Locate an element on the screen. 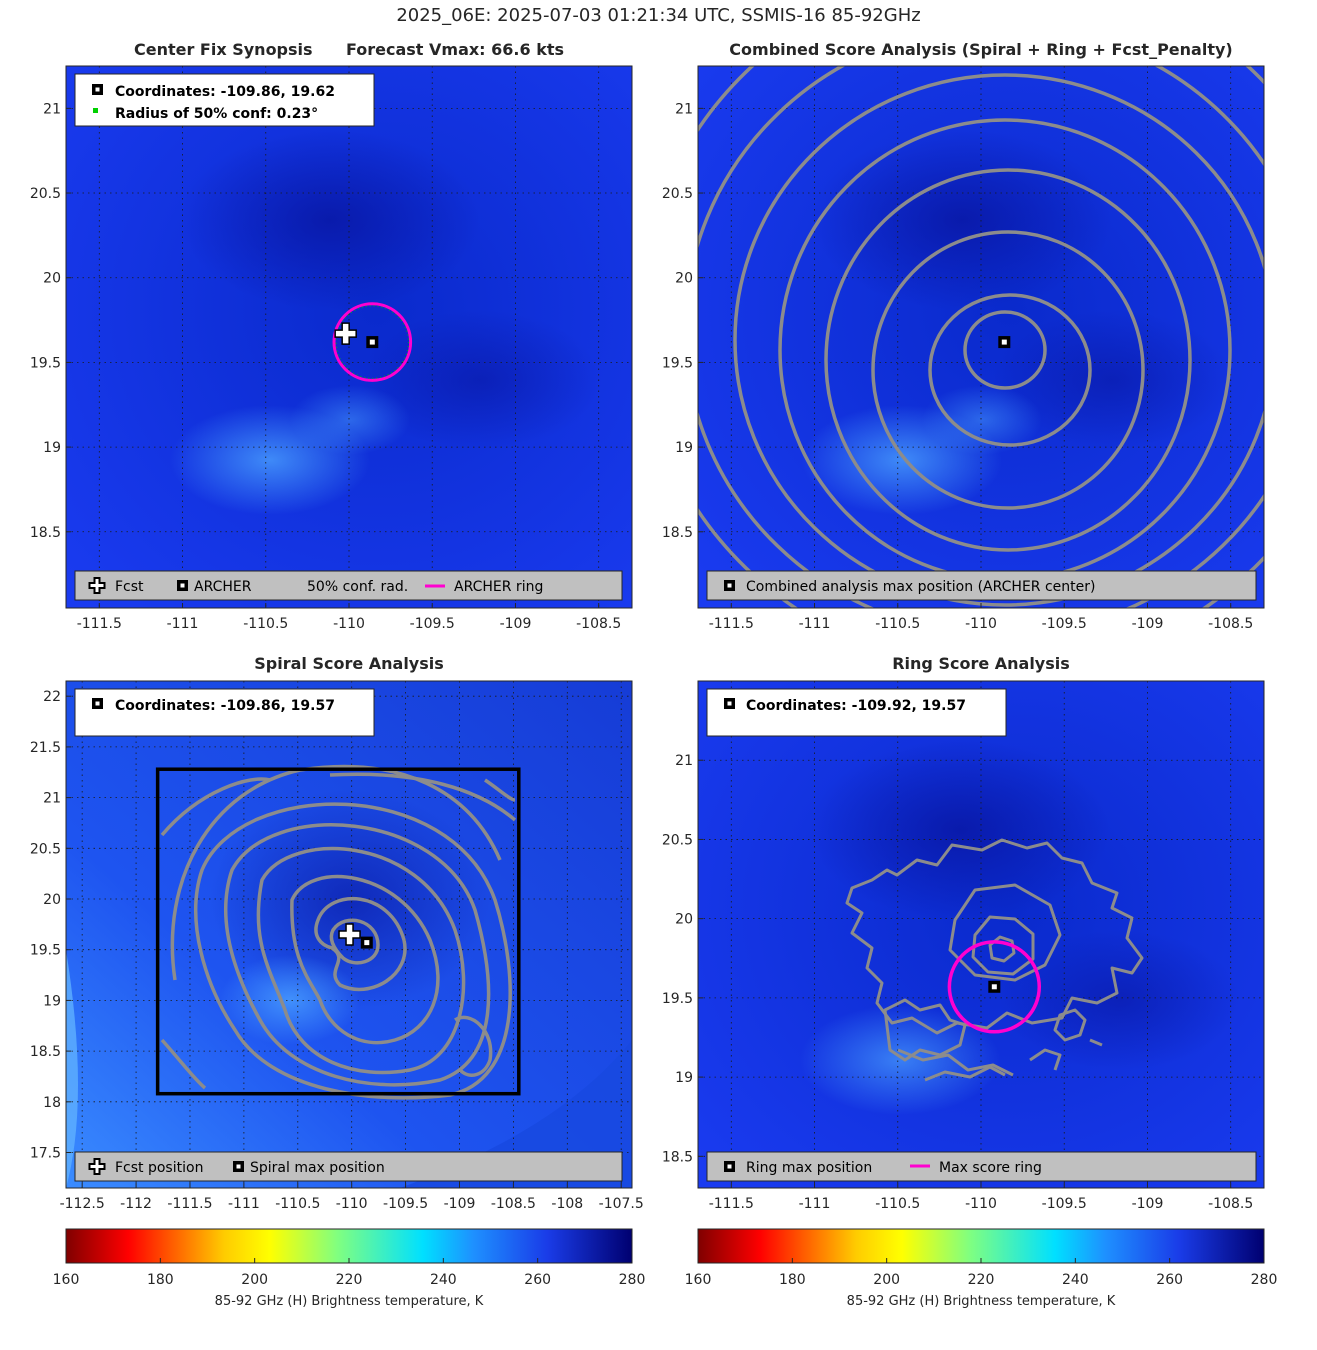  ring-center-icon-core is located at coordinates (729, 703).